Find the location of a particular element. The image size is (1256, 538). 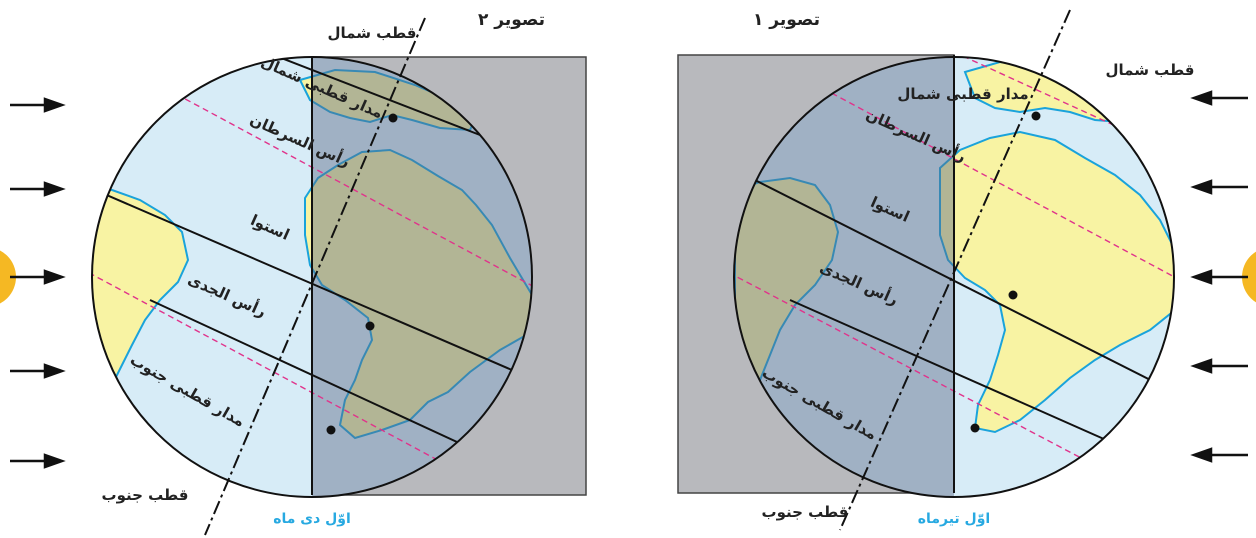

date-label: اوّل دی ماه is located at coordinates (312, 519).